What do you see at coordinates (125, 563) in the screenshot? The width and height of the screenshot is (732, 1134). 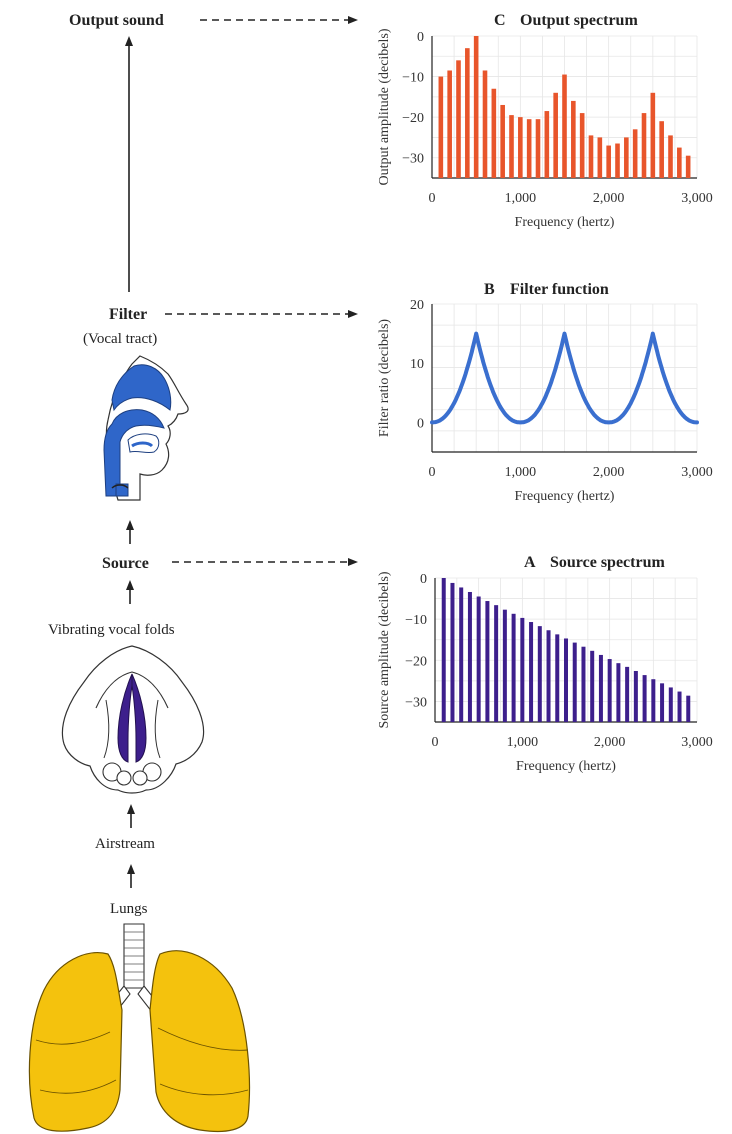 I see `source-label: Source` at bounding box center [125, 563].